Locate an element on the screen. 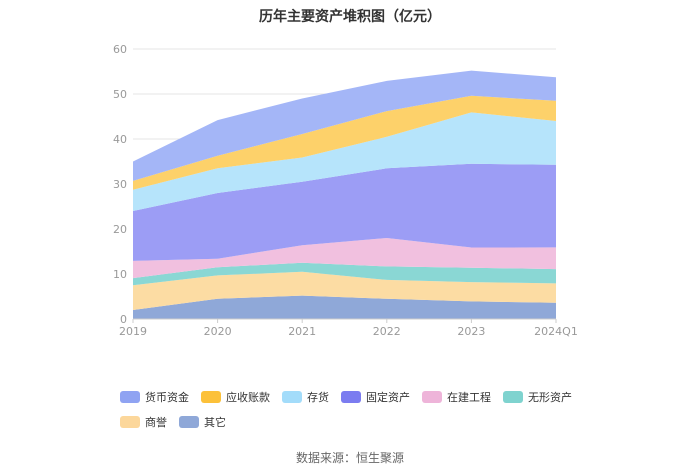  legend-item: 无形资产 is located at coordinates (537, 397).